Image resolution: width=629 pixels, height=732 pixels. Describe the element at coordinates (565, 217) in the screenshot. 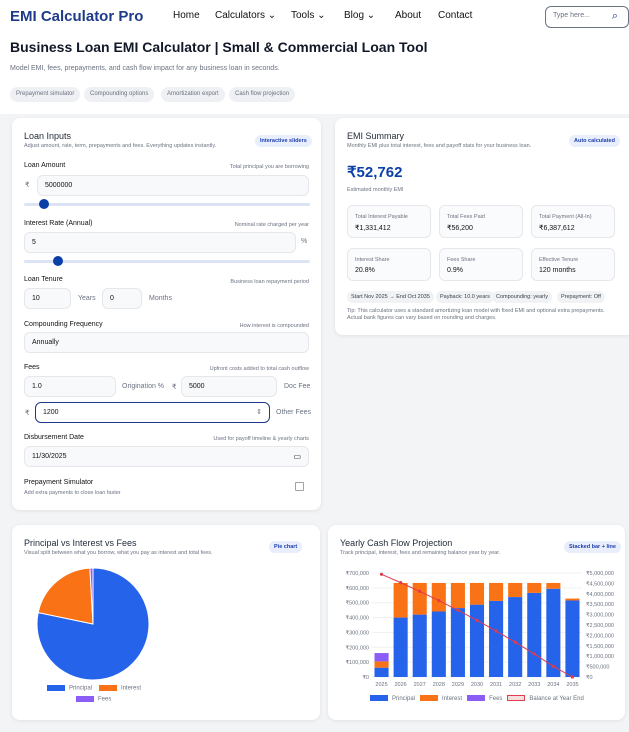

I see `stat-label: Total Payment (All-In)` at that location.